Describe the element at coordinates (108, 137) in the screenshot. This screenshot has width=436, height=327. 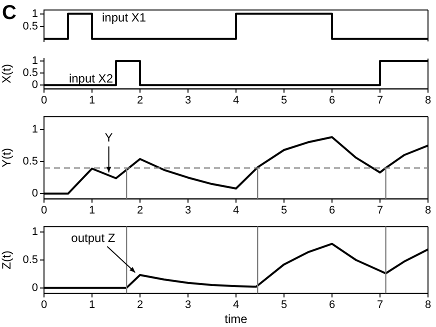
I see `annotation: Y` at that location.